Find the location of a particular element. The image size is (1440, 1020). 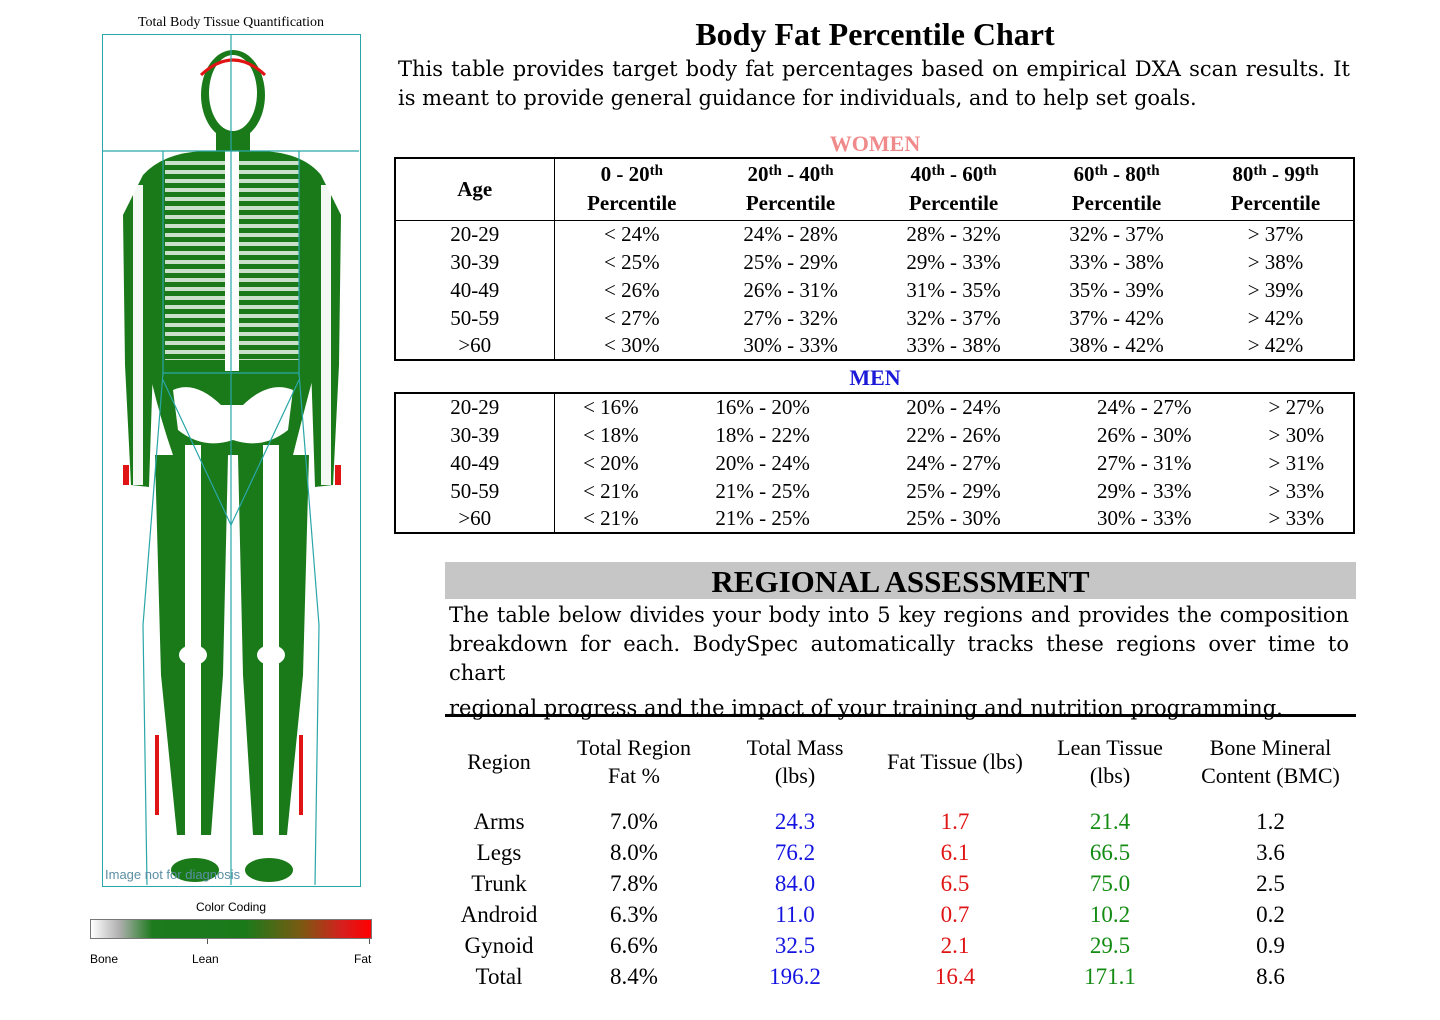

percentile-cell: 22% - 26% is located at coordinates (953, 434).